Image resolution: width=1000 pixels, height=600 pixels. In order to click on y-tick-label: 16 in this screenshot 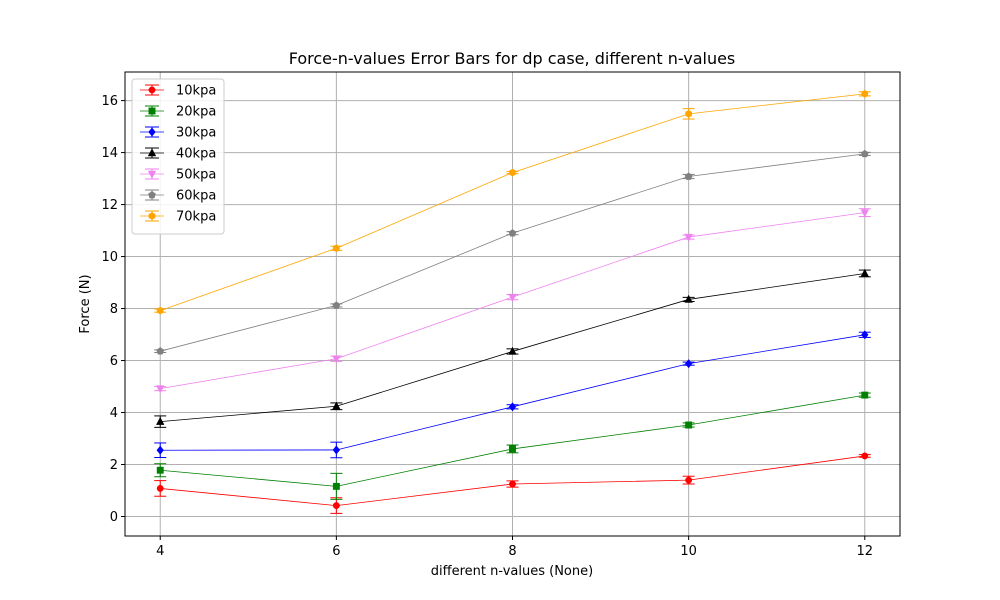, I will do `click(109, 101)`.